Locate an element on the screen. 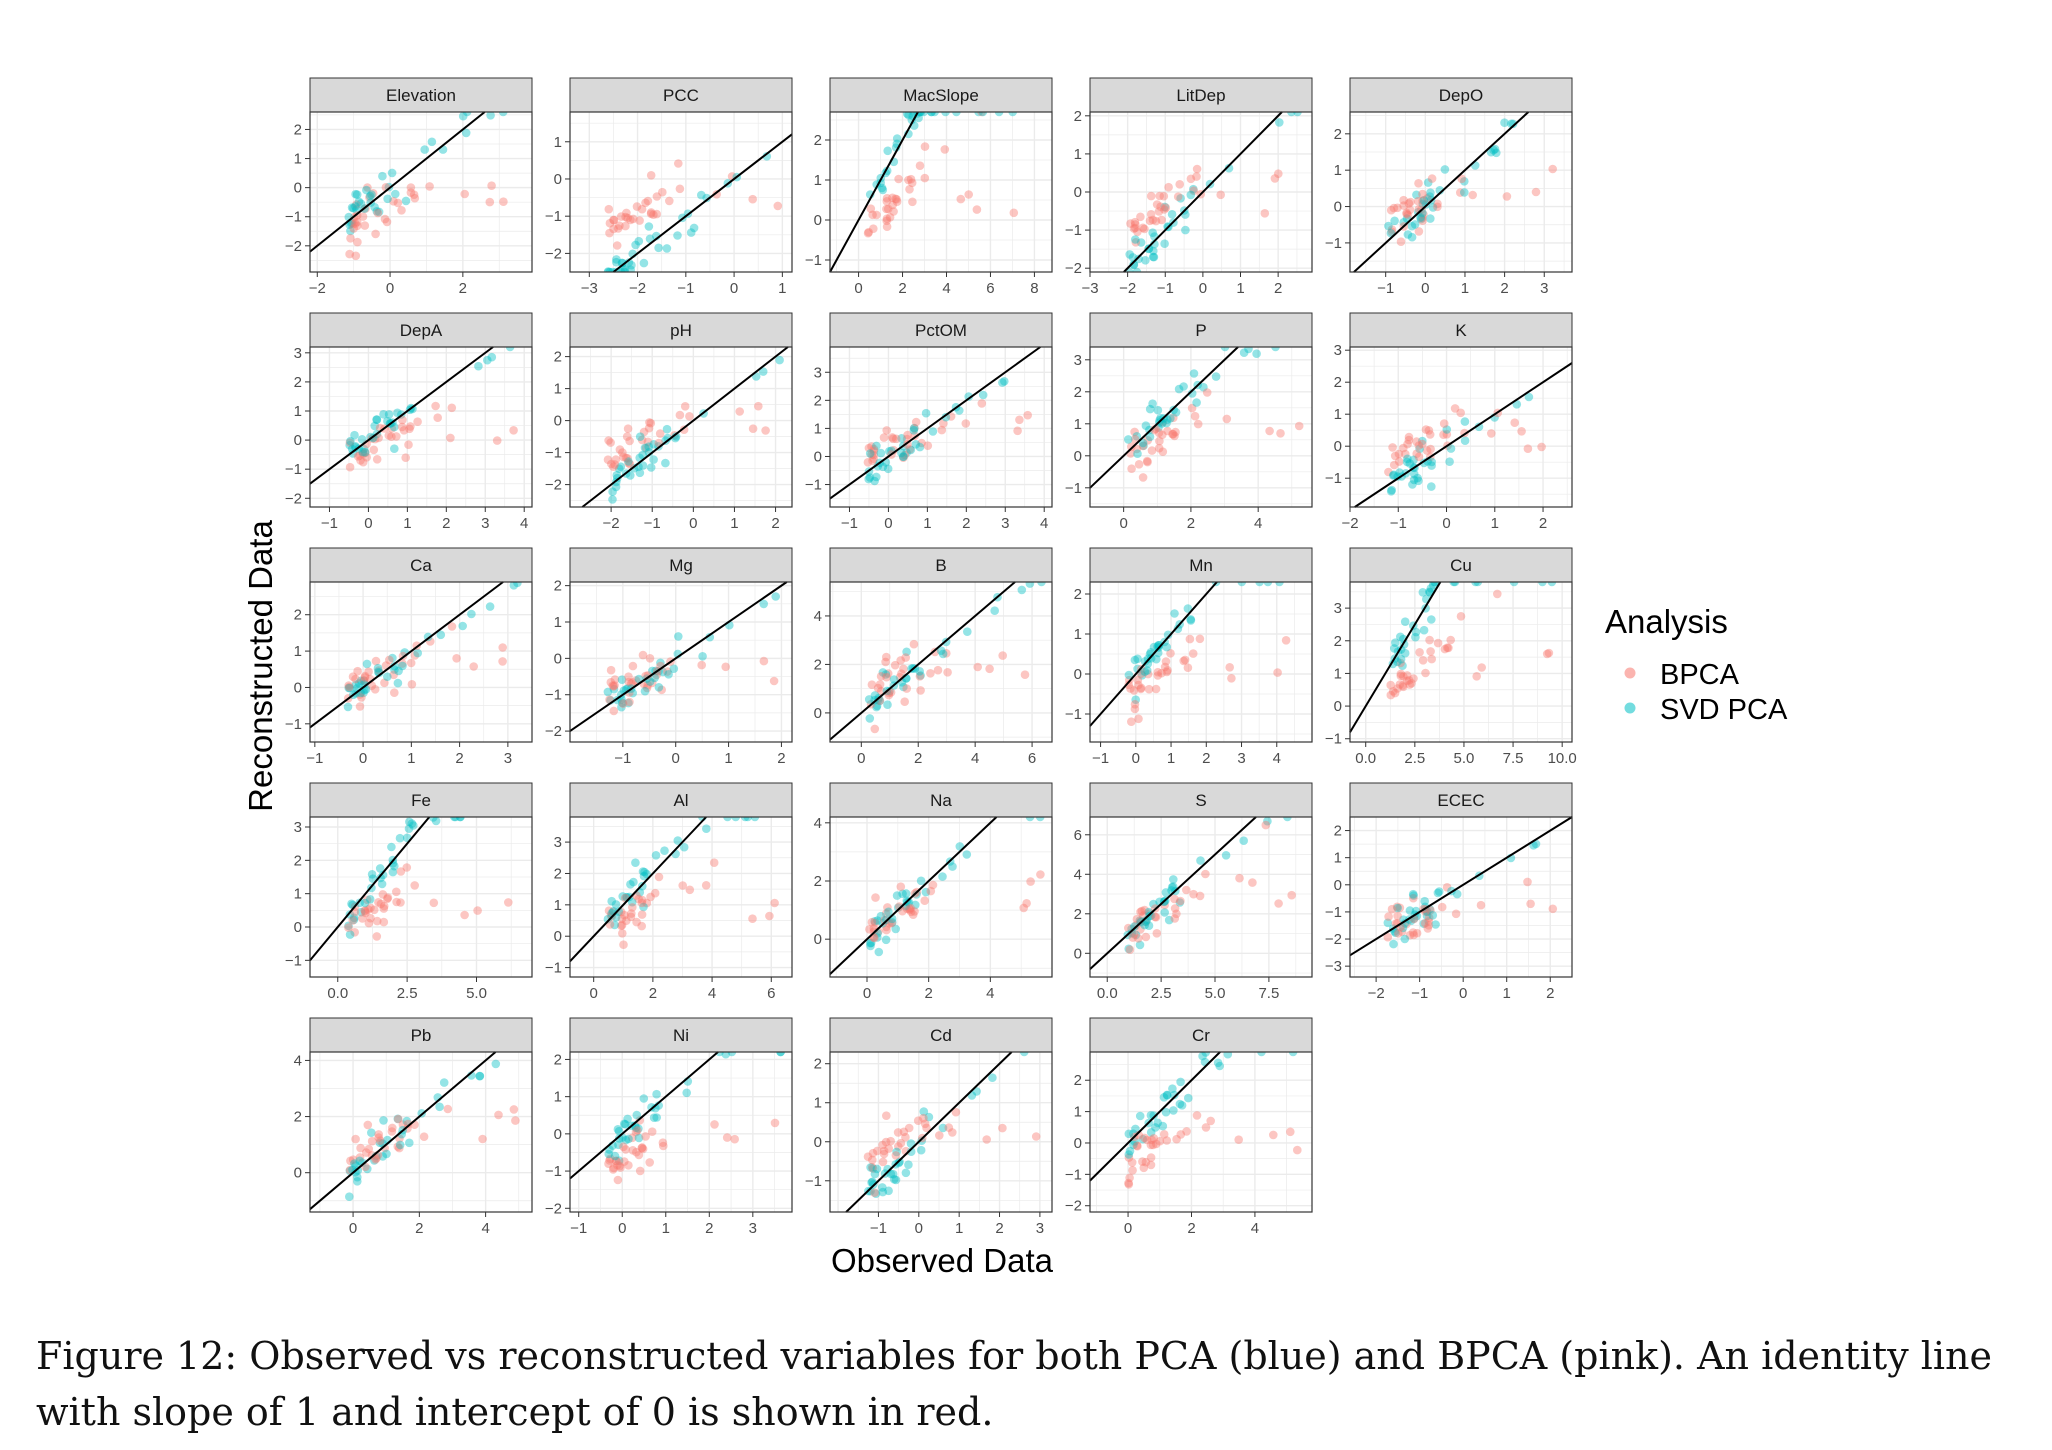  identity-line is located at coordinates (678, 656).